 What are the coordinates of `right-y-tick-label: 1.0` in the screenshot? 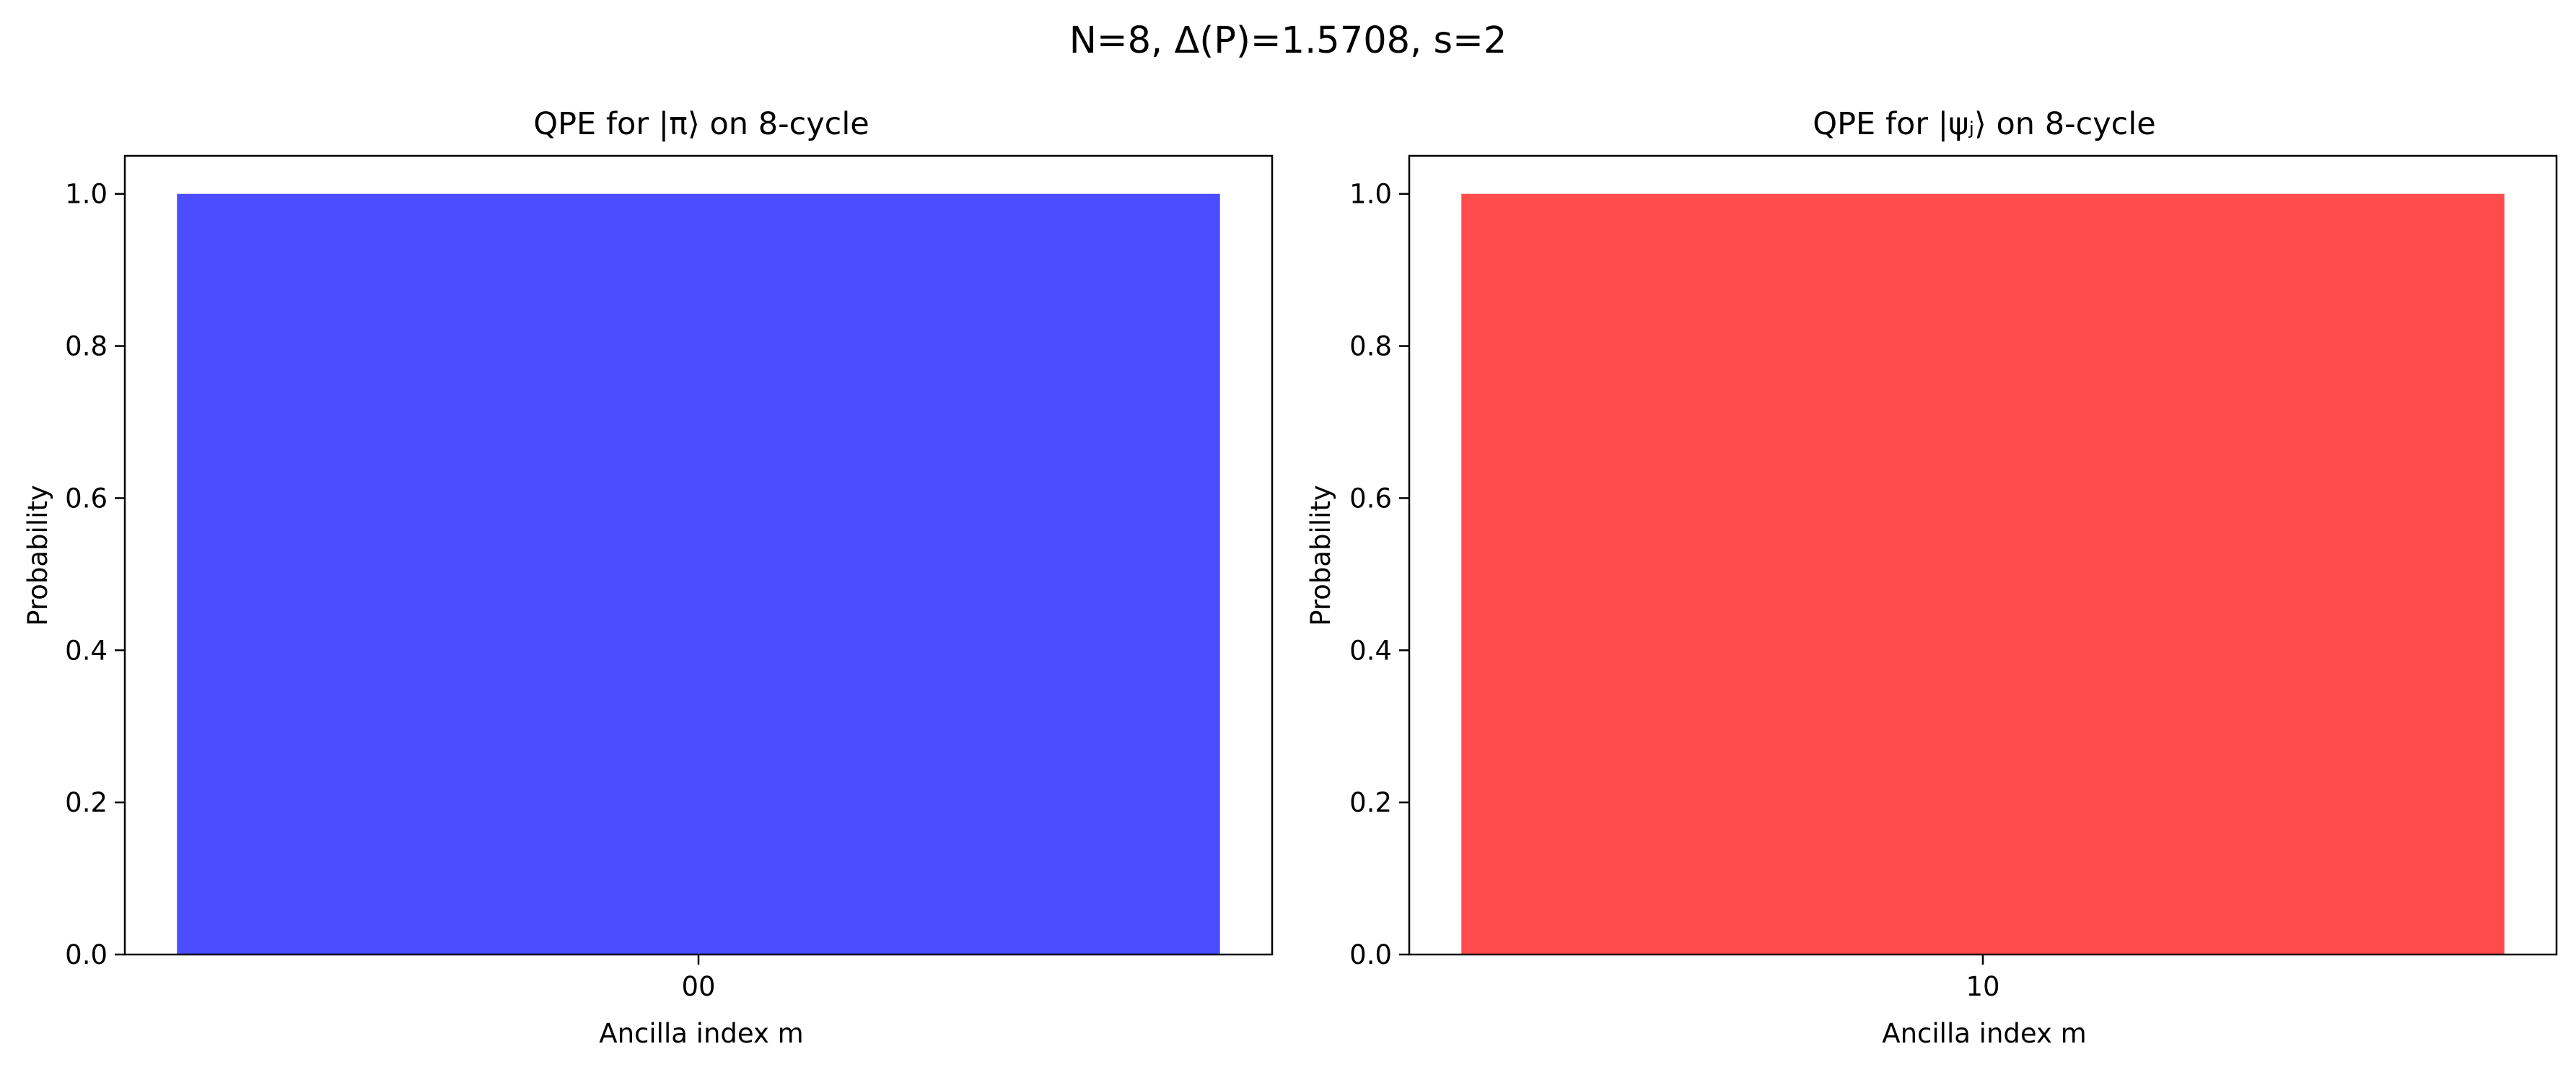 It's located at (1370, 194).